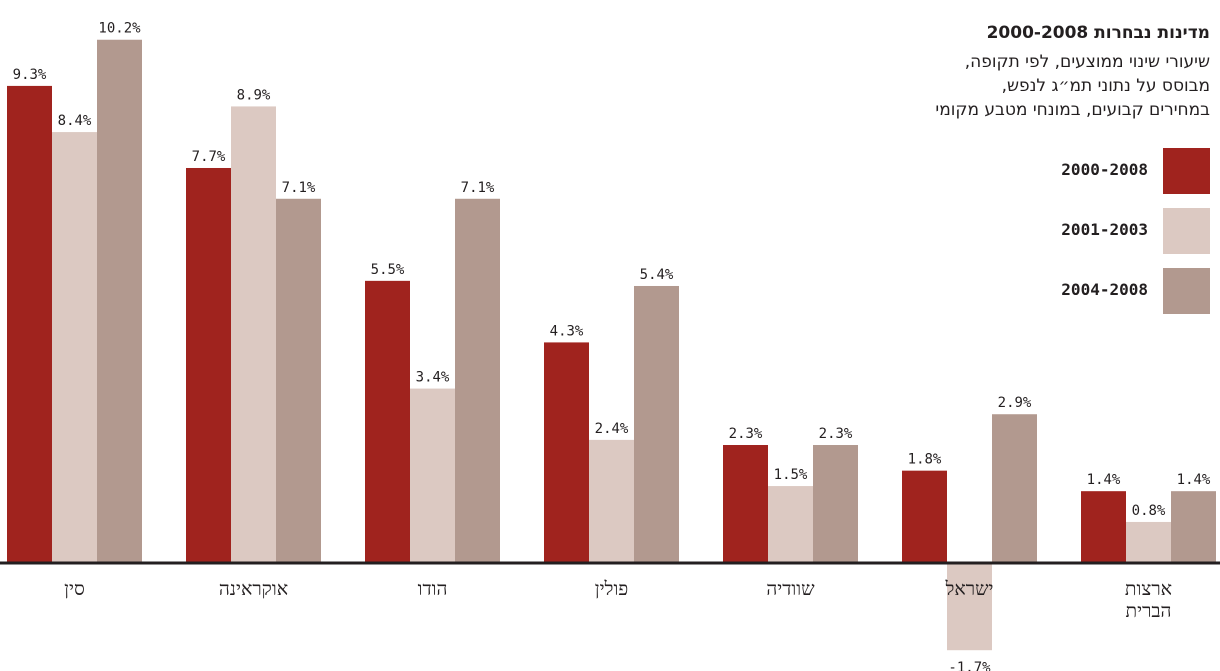  I want to click on legend-label-2000-2008: 2000-2008, so click(1104, 169).